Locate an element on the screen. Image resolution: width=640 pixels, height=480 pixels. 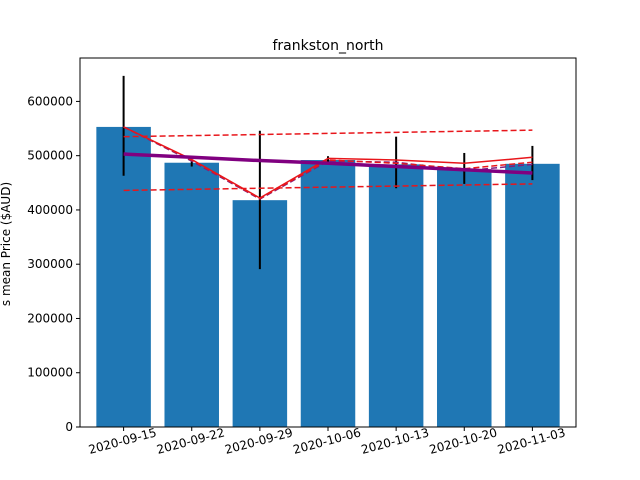
y-tick-label: 500000 is located at coordinates (50, 156).